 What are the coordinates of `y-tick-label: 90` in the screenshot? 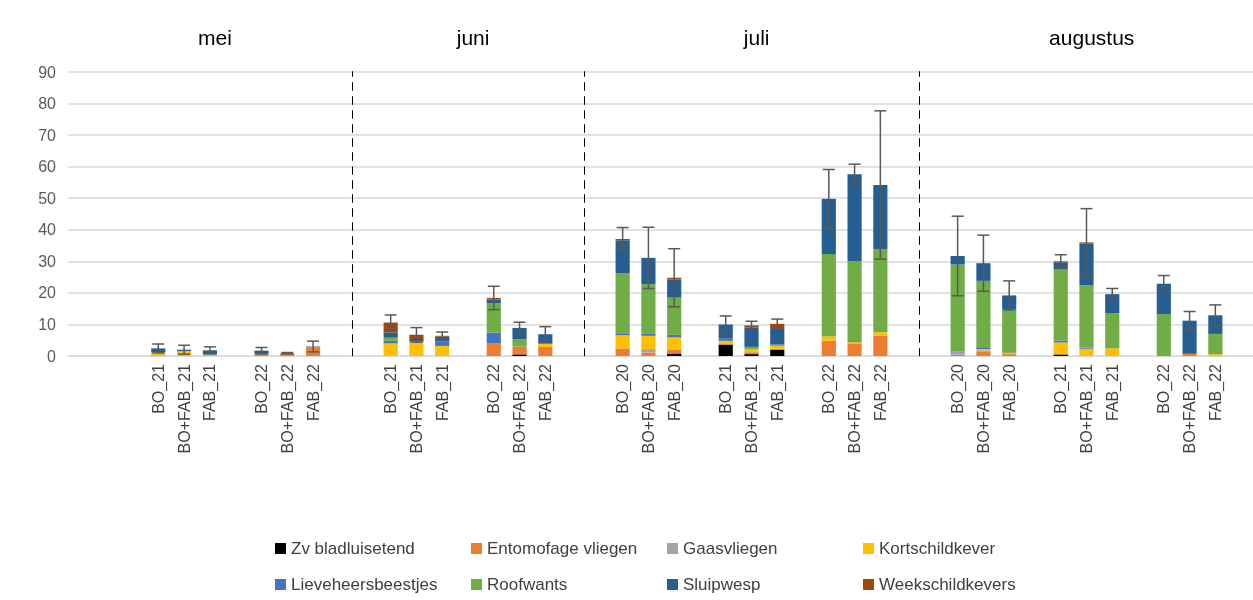 It's located at (47, 72).